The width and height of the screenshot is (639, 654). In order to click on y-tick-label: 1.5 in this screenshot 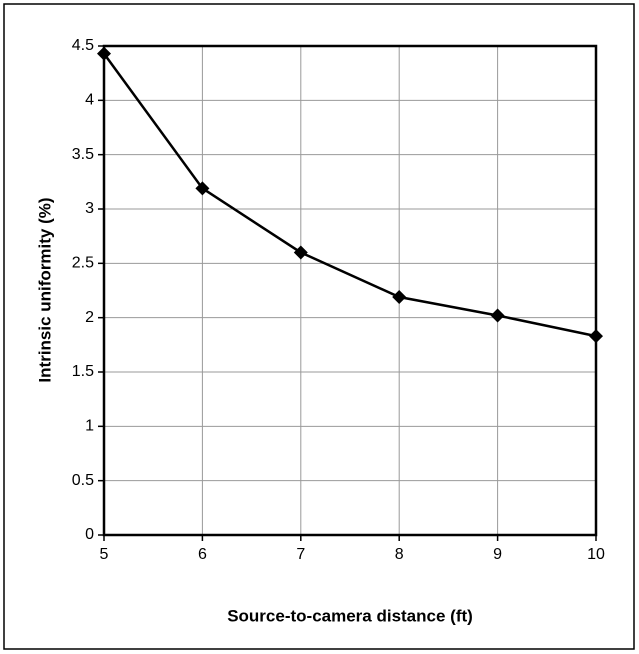, I will do `click(83, 371)`.